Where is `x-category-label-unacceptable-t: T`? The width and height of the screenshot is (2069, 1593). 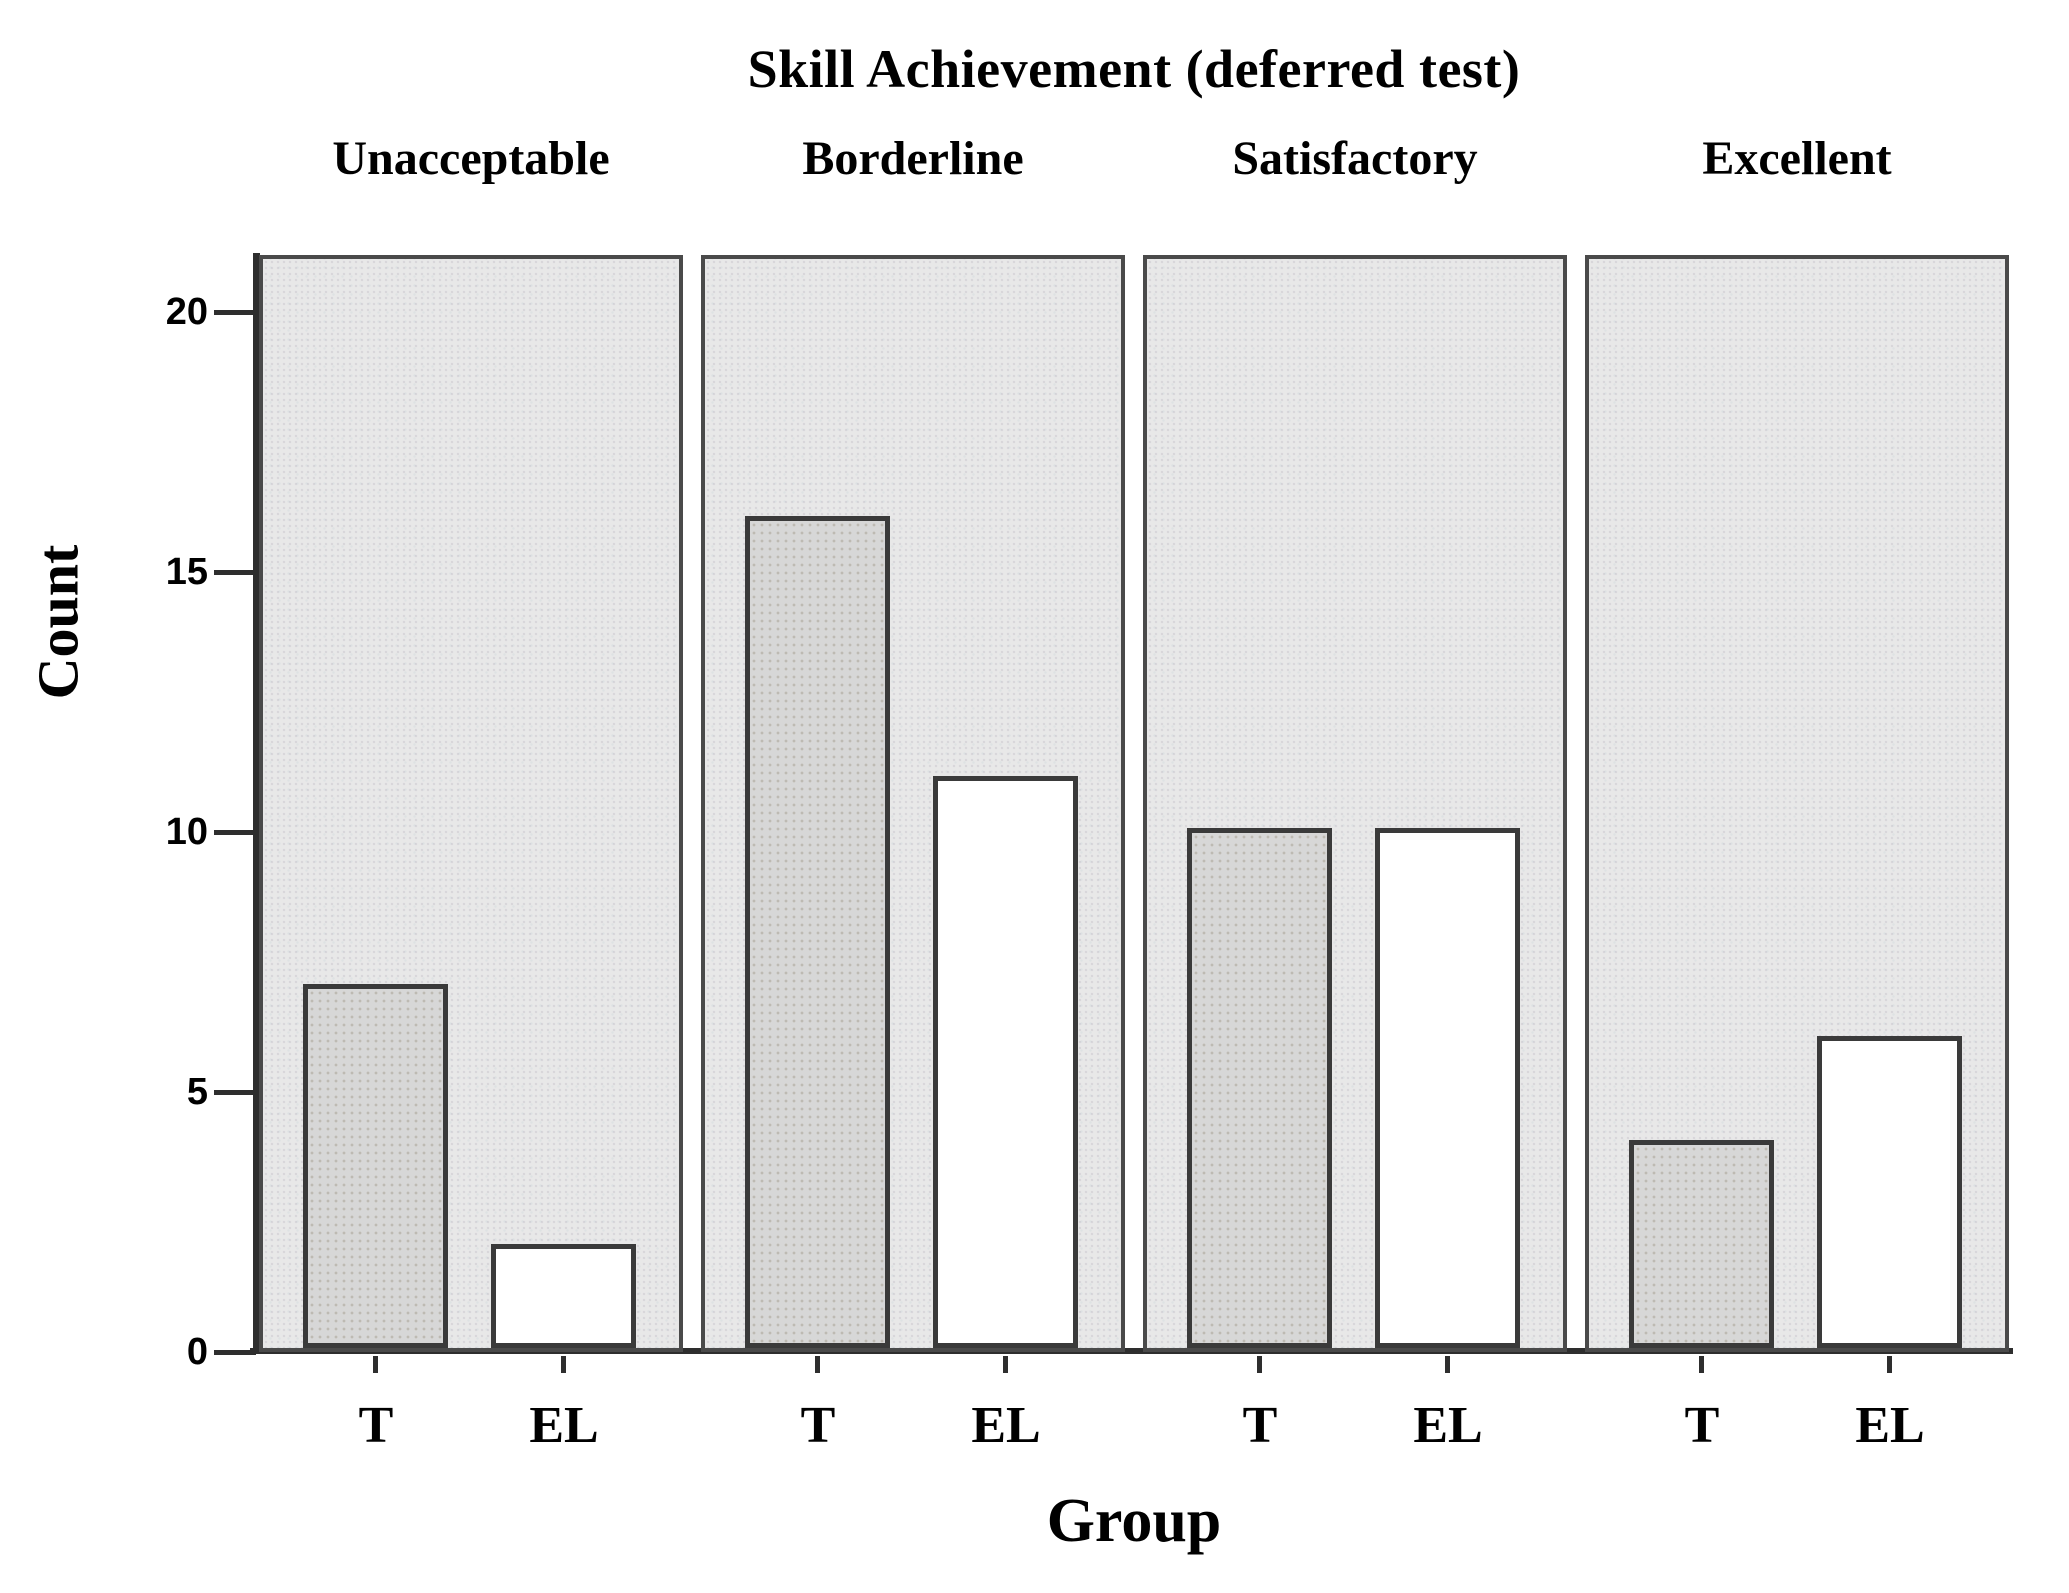
x-category-label-unacceptable-t: T is located at coordinates (376, 1425).